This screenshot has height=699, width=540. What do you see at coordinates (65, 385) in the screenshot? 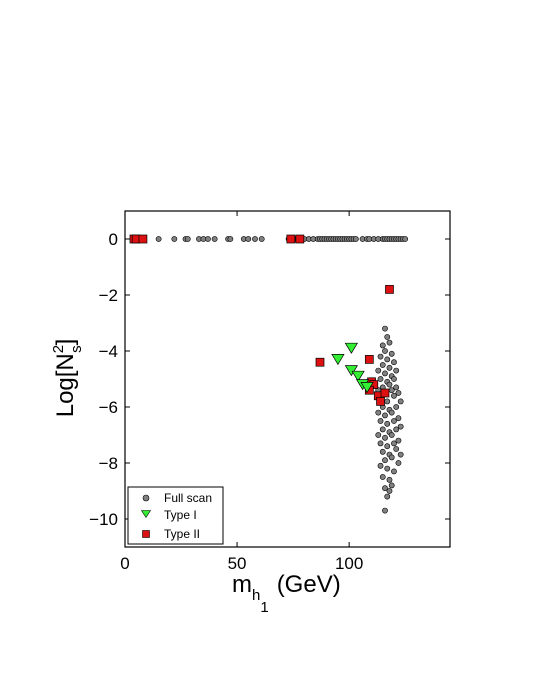
I see `y-axis-label-prefix: Log[N` at bounding box center [65, 385].